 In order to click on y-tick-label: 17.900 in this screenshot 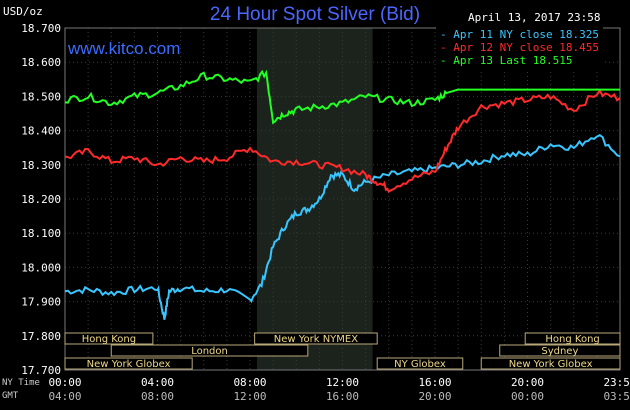, I will do `click(41, 302)`.